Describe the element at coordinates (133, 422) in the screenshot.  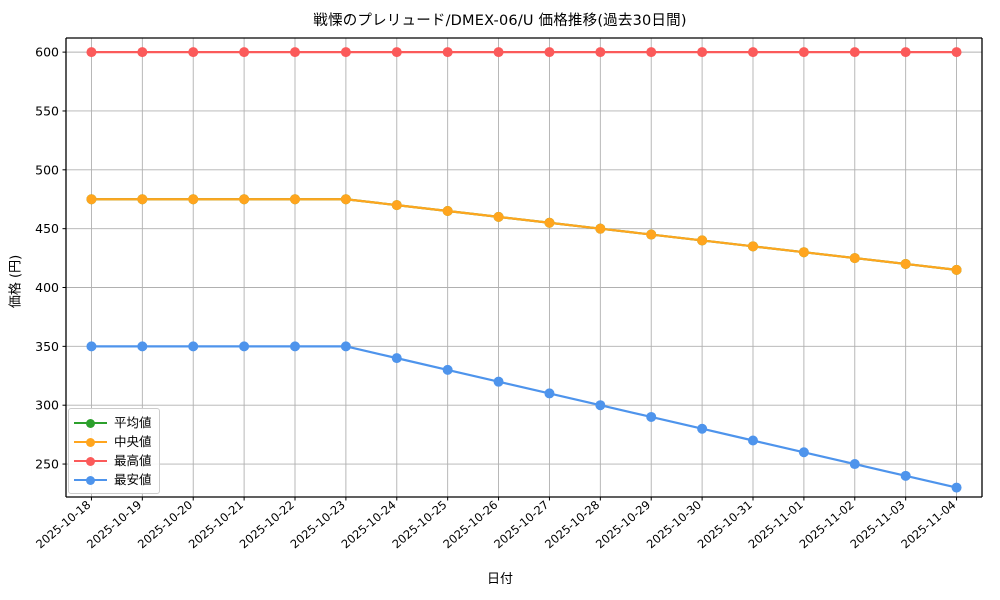
I see `legend-item-label: 平均値` at that location.